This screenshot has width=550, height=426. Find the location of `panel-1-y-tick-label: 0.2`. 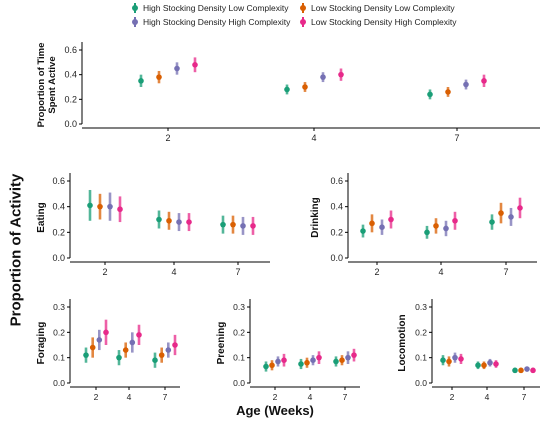

panel-1-y-tick-label: 0.2 is located at coordinates (70, 99).